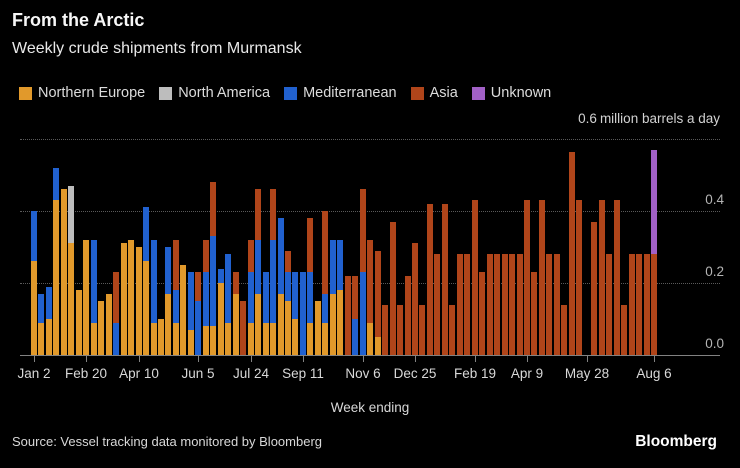 This screenshot has height=468, width=740. Describe the element at coordinates (281, 324) in the screenshot. I see `bar-week-33-northern-europe` at that location.